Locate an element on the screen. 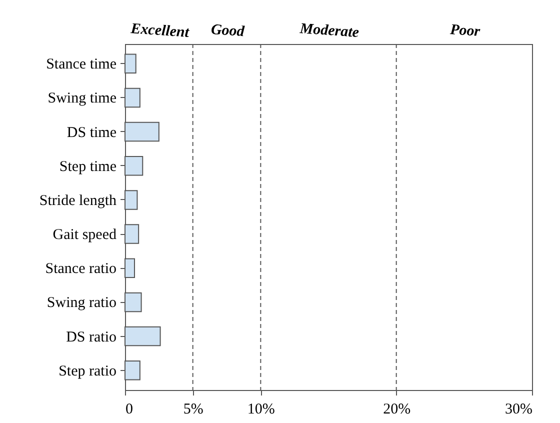 Image resolution: width=560 pixels, height=423 pixels. y-tick-label: Swing time is located at coordinates (82, 98).